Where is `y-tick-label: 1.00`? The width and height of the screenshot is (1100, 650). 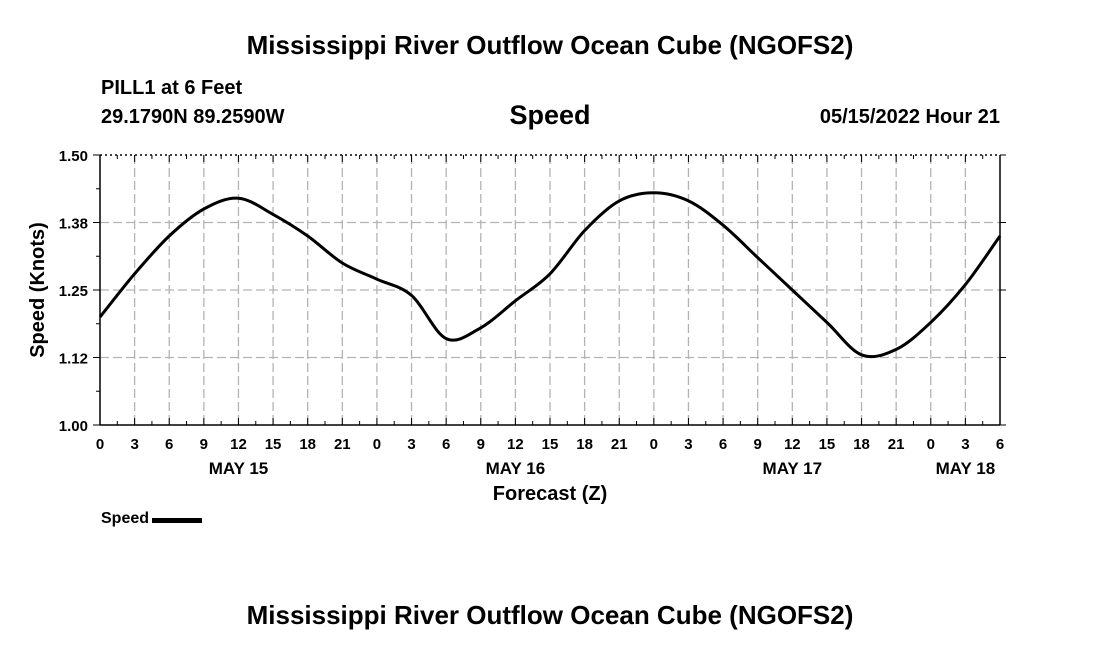 y-tick-label: 1.00 is located at coordinates (73, 426).